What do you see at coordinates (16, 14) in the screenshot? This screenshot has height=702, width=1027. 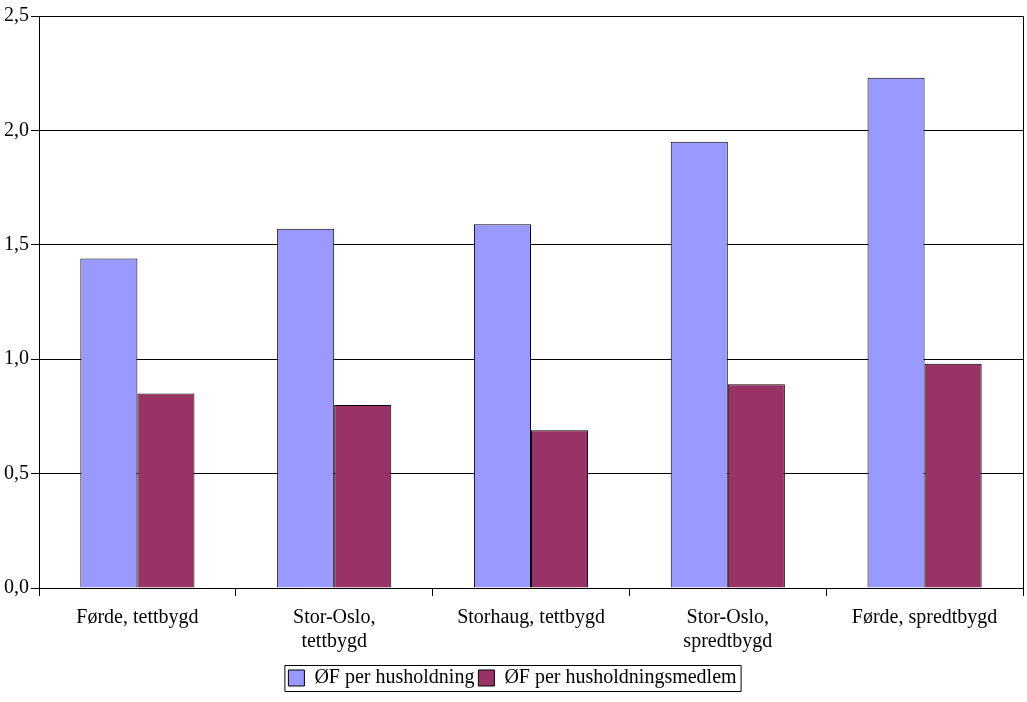 I see `y-tick-label: 2,5` at bounding box center [16, 14].